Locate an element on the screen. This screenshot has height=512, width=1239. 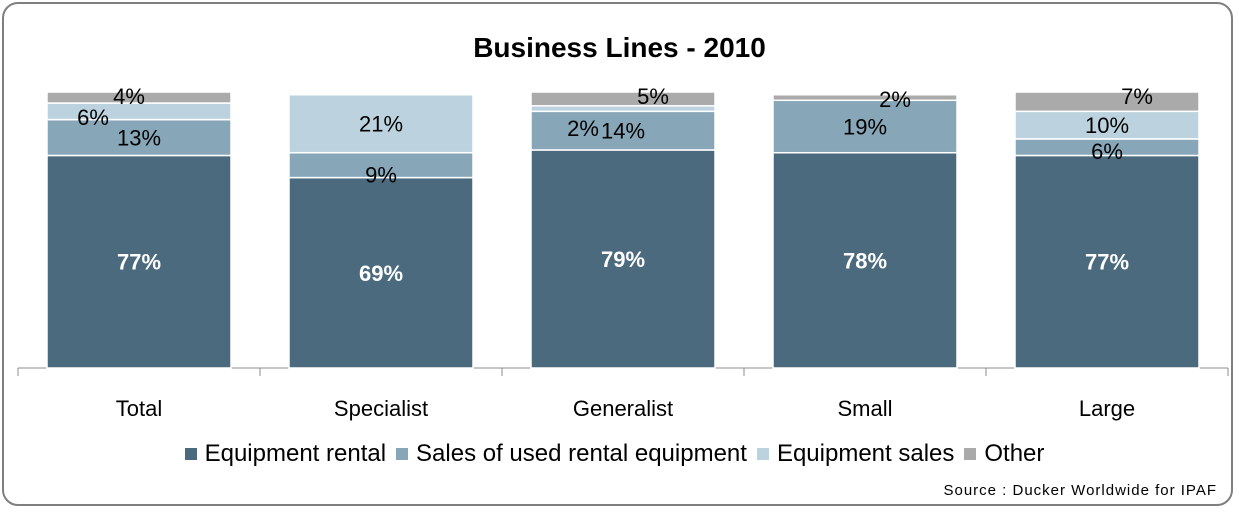
data-label: 21% is located at coordinates (381, 124).